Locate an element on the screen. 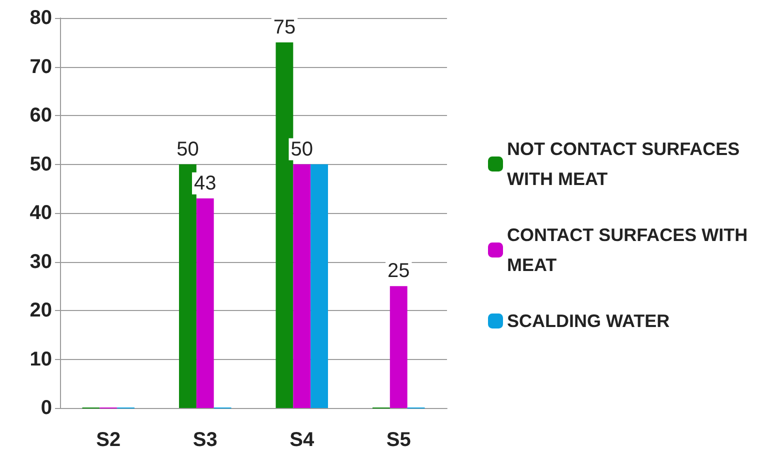  data-label: 75 is located at coordinates (284, 27).